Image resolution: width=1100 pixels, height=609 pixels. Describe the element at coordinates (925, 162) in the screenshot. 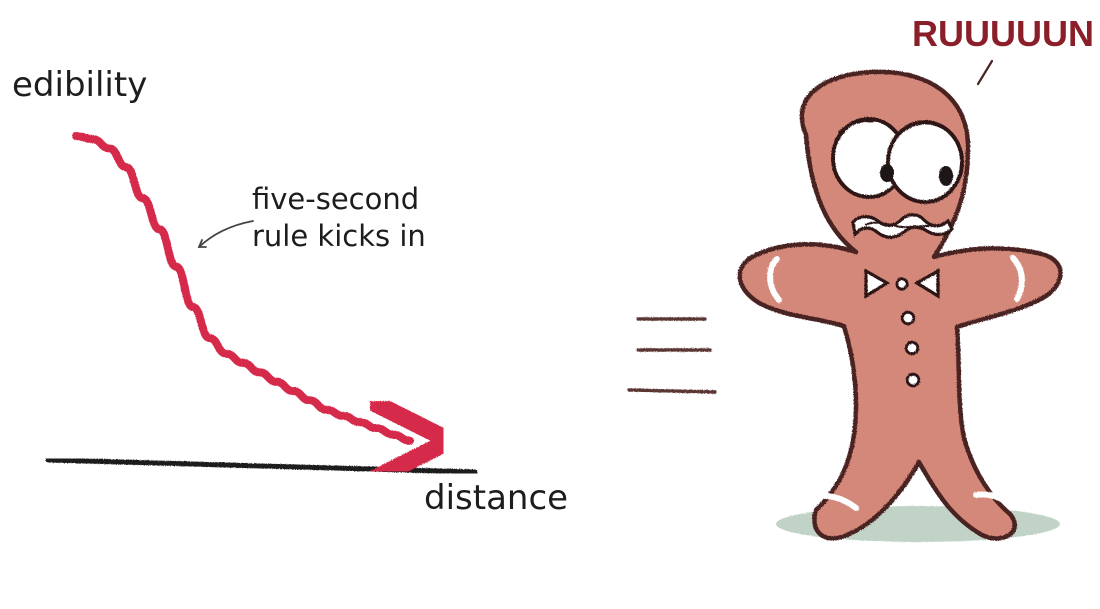

I see `right-eye` at that location.